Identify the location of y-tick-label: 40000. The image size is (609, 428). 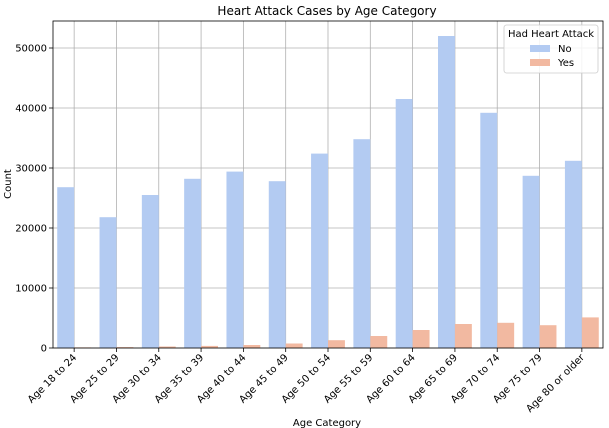
(31, 109).